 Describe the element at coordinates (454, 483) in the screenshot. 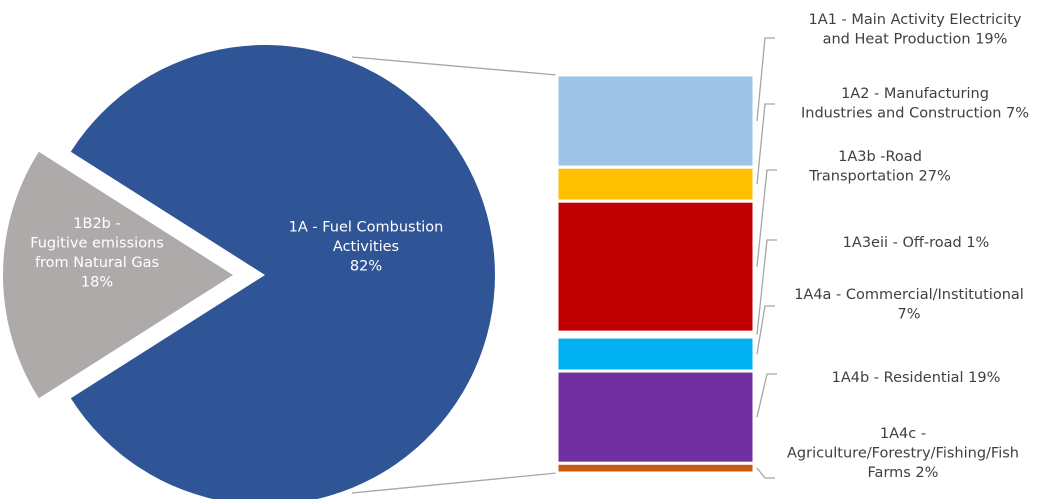

I see `connector-bottom` at that location.